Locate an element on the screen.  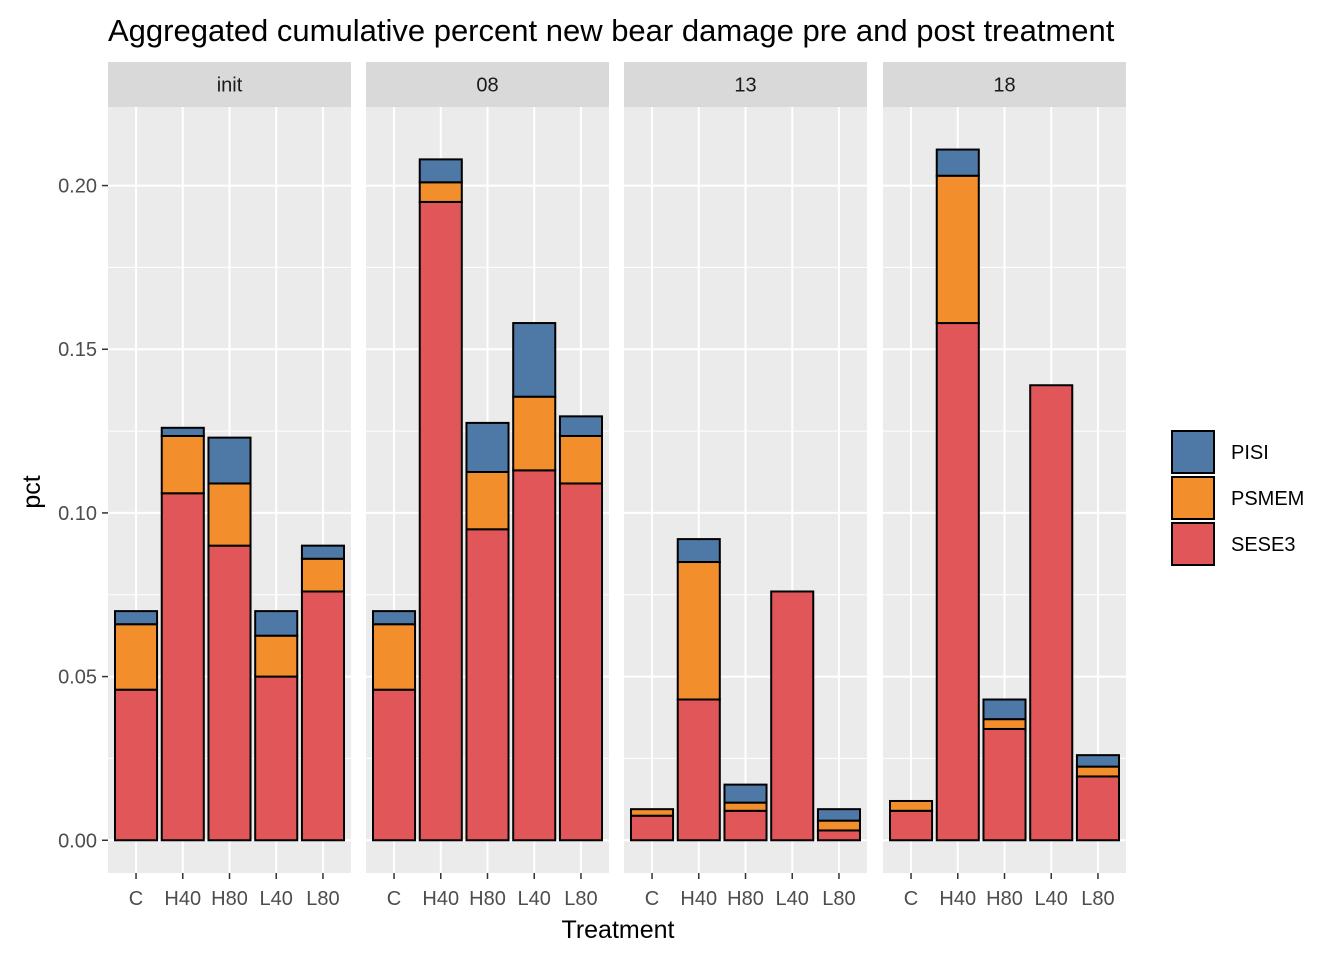
bar-08-h40-pisi is located at coordinates (440, 171).